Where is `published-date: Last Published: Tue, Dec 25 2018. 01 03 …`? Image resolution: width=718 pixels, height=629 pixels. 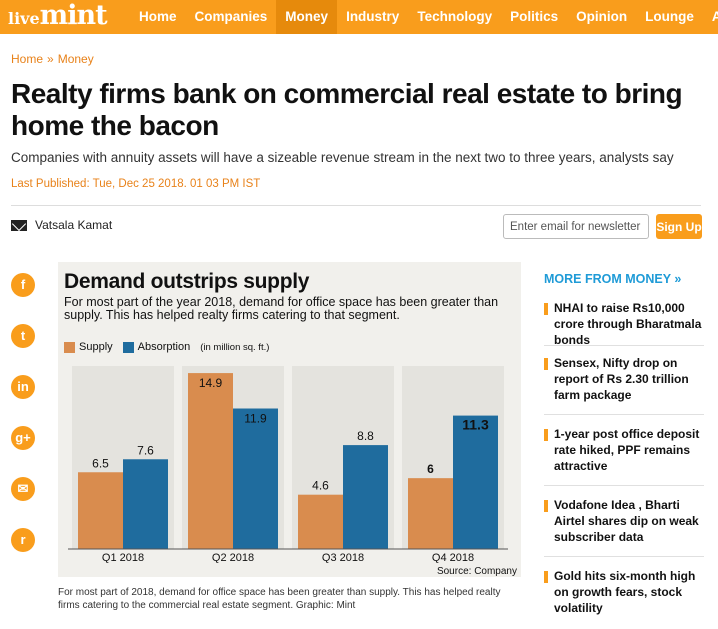 published-date: Last Published: Tue, Dec 25 2018. 01 03 … is located at coordinates (136, 184).